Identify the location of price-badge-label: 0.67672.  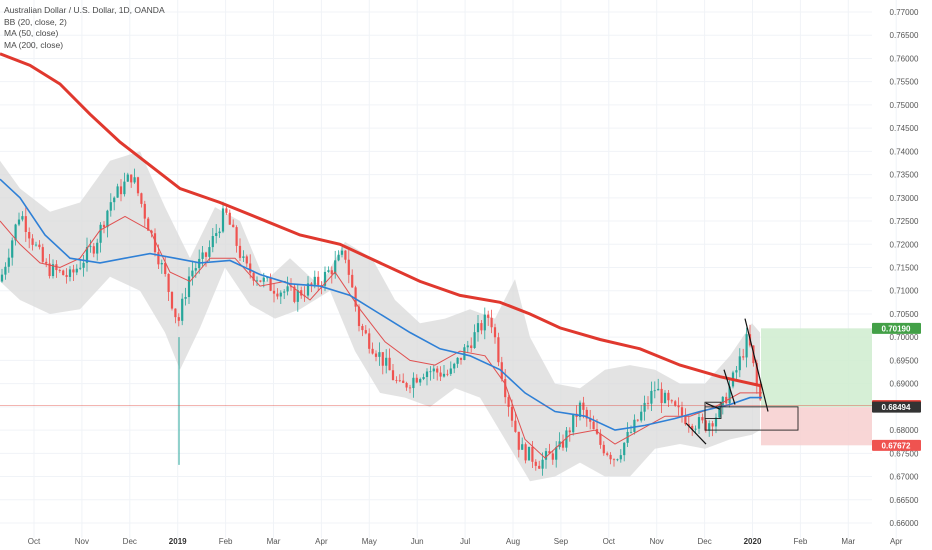
(896, 445).